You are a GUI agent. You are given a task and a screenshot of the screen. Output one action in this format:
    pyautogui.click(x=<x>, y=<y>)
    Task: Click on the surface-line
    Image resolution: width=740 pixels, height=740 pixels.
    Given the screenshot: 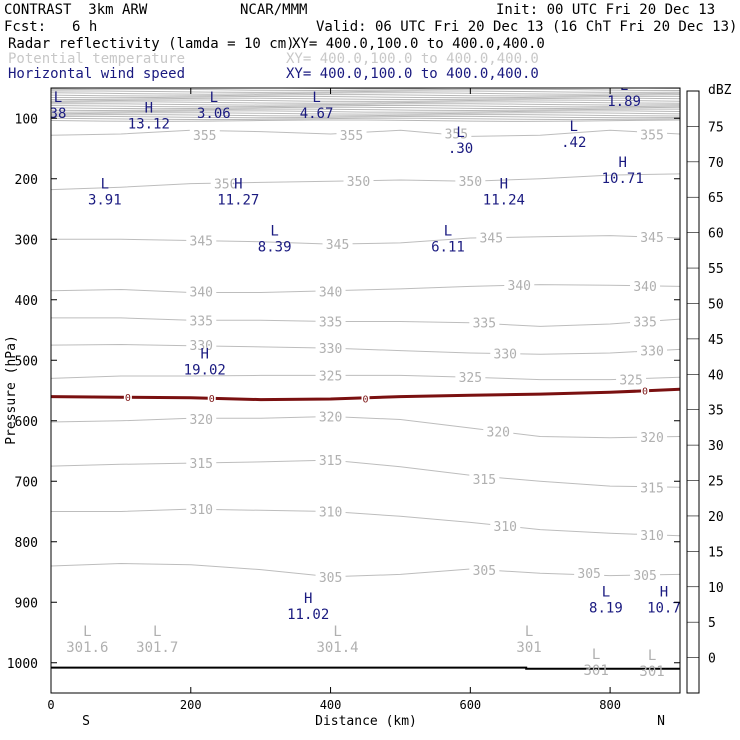 What is the action you would take?
    pyautogui.click(x=365, y=668)
    